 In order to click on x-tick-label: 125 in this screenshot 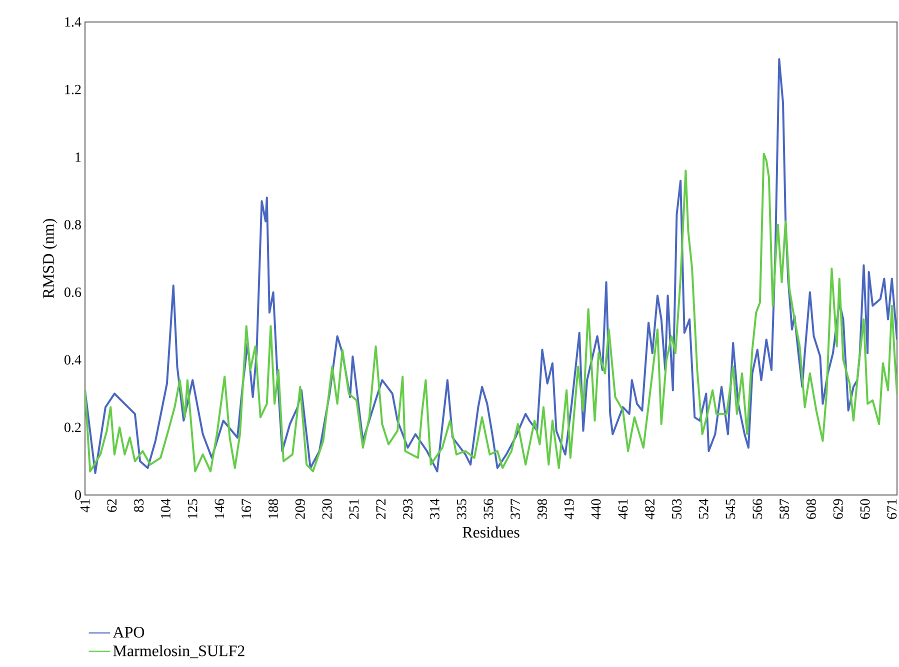, I will do `click(193, 508)`.